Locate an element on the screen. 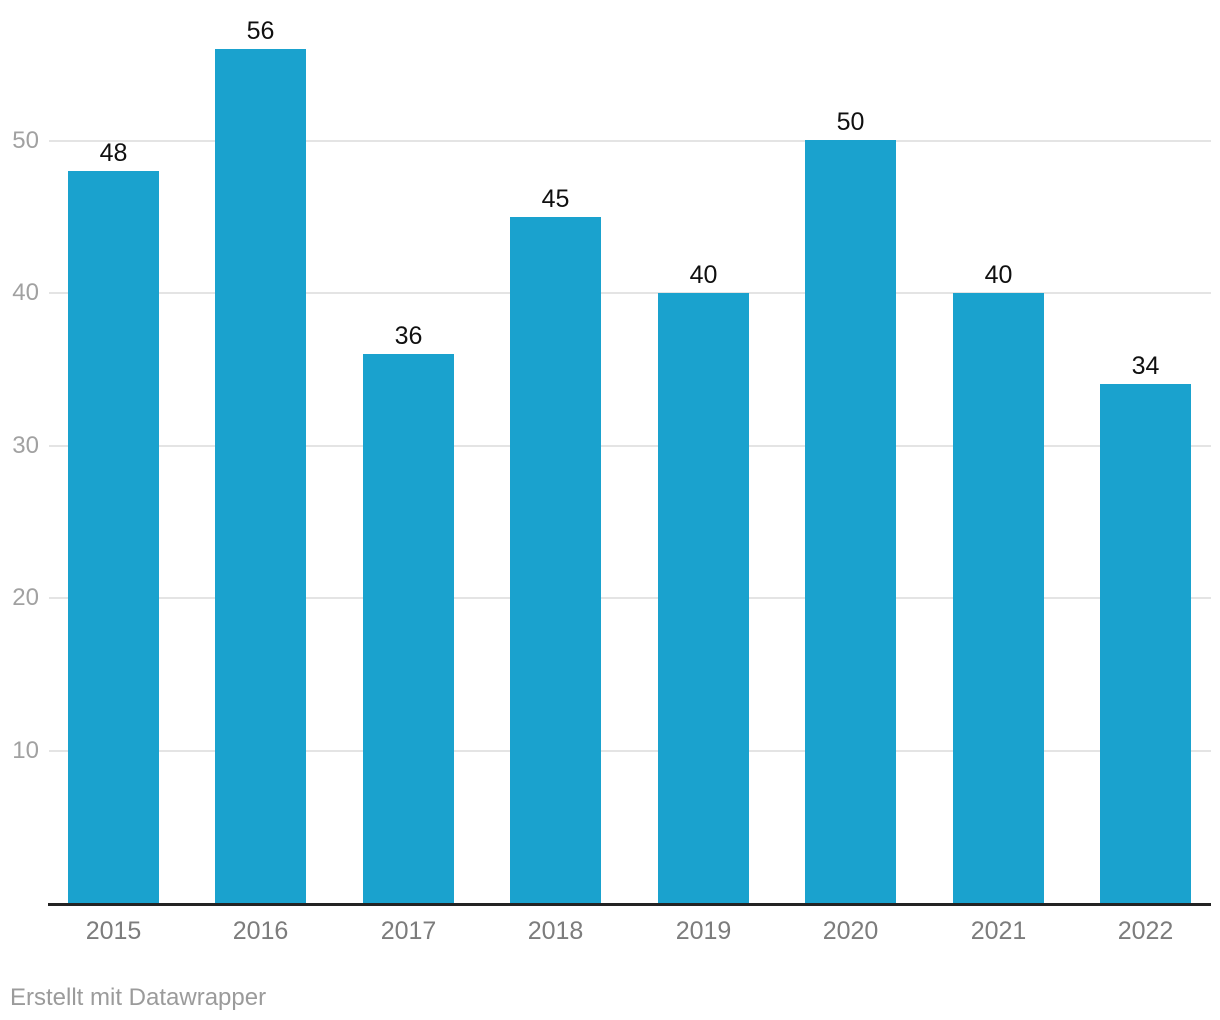 The image size is (1220, 1020). bar-2015 is located at coordinates (113, 537).